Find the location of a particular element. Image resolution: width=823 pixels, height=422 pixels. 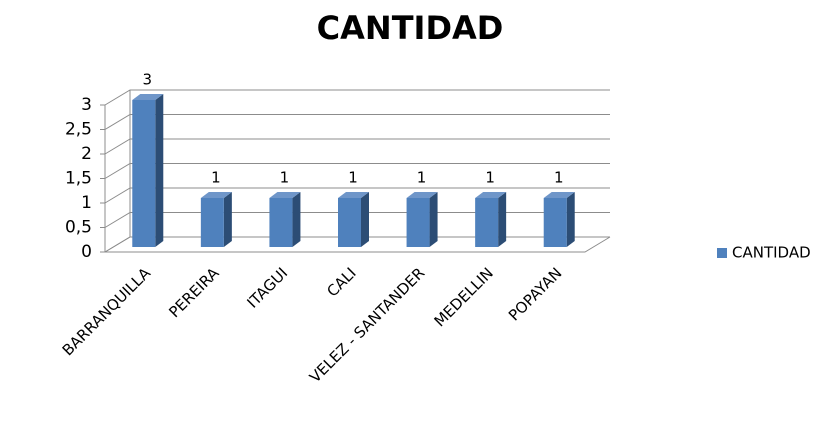

y-tick-label: 3 is located at coordinates (86, 105).